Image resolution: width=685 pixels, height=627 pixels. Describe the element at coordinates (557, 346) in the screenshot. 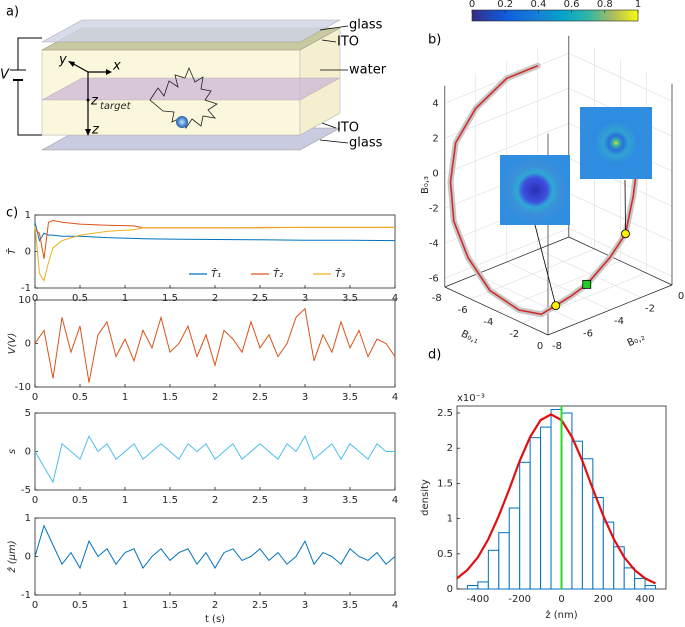

I see `y-tick-label: -8` at that location.